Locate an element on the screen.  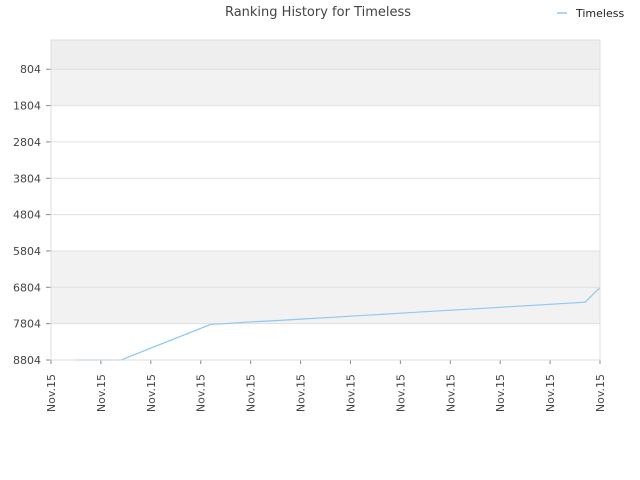
y-tick-label: 6804 is located at coordinates (27, 287).